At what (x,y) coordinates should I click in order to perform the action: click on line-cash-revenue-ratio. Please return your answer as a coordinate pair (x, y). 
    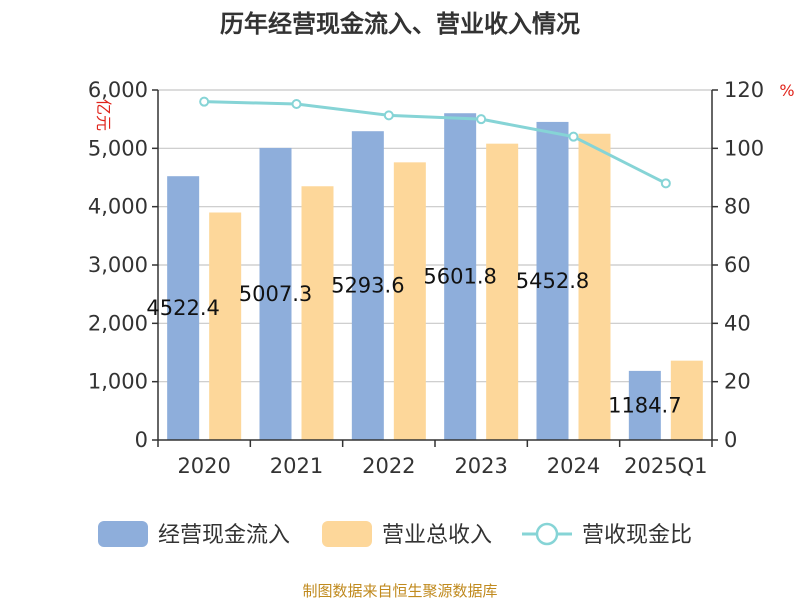
    Looking at the image, I should click on (435, 142).